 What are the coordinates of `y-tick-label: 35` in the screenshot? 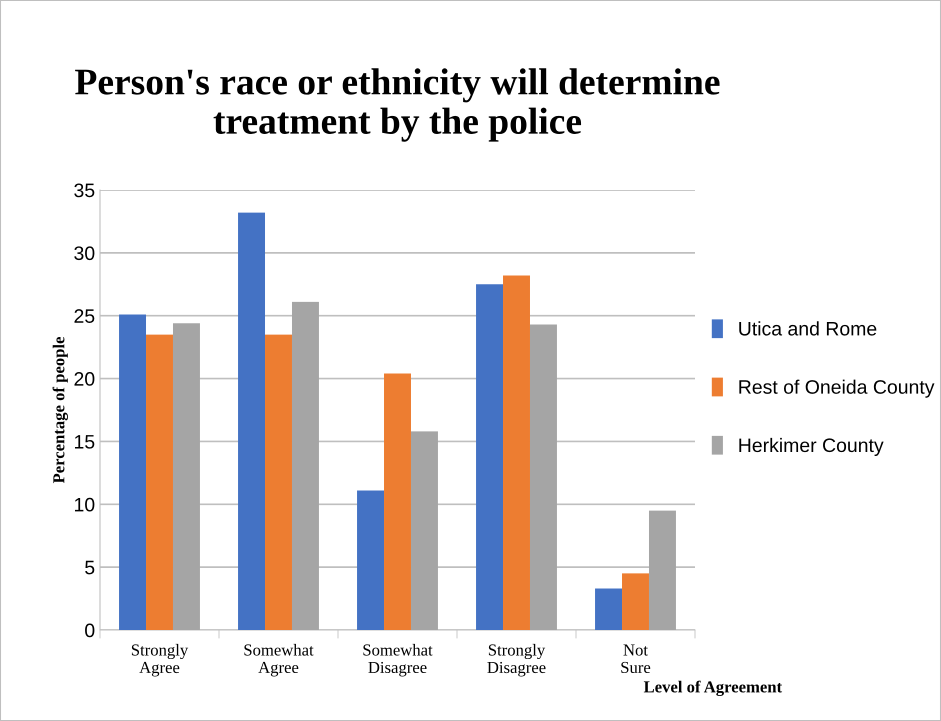 It's located at (84, 190).